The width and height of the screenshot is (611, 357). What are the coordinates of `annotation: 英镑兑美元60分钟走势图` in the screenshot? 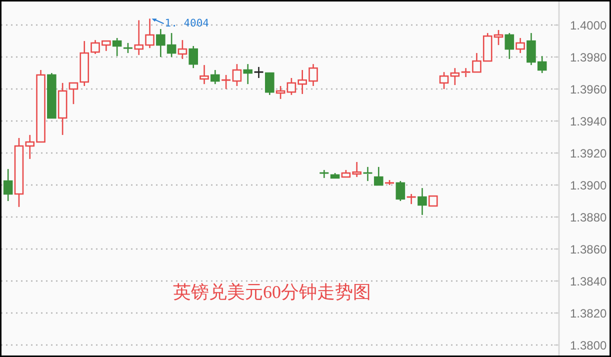 It's located at (272, 292).